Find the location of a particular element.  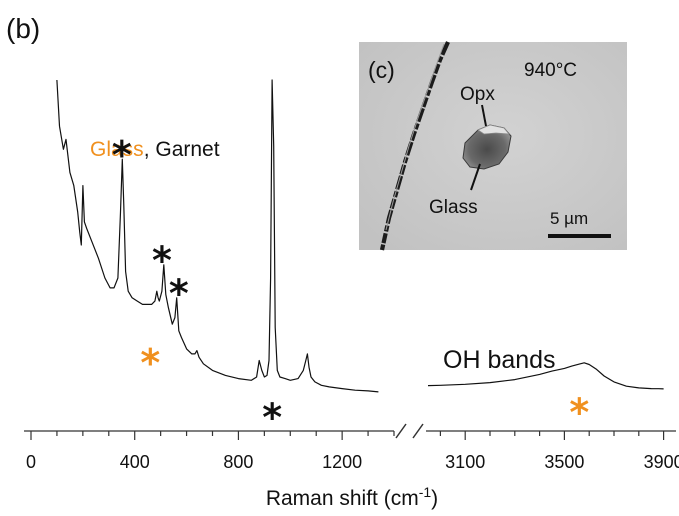

annotation-star-2: * is located at coordinates (162, 261).